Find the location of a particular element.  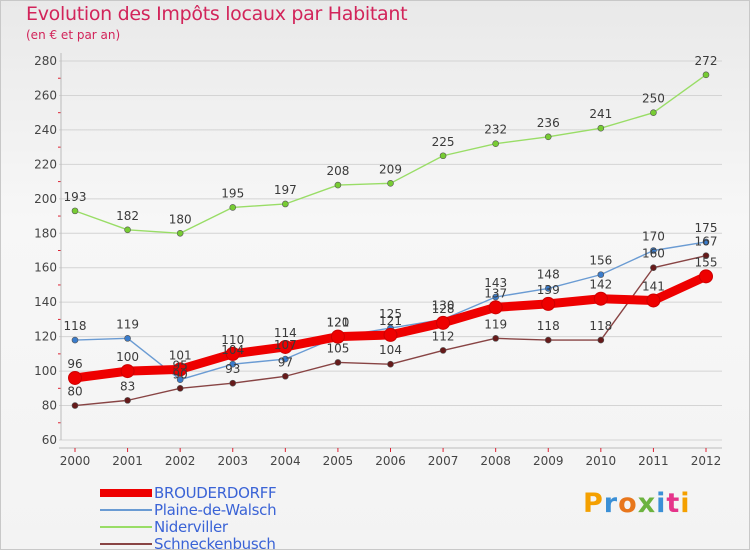

data-label: 142 is located at coordinates (600, 285).